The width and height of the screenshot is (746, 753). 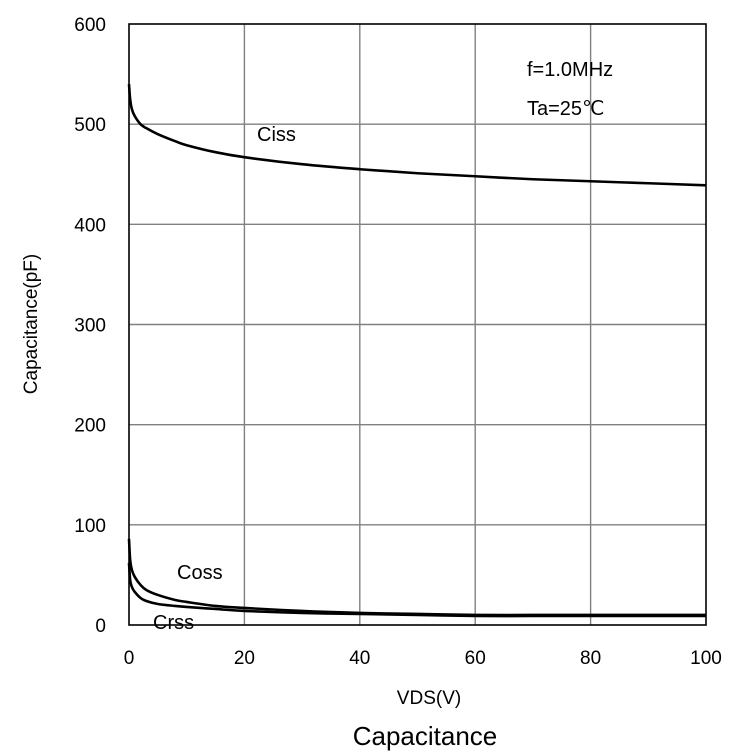 What do you see at coordinates (90, 426) in the screenshot?
I see `y-tick-label: 200` at bounding box center [90, 426].